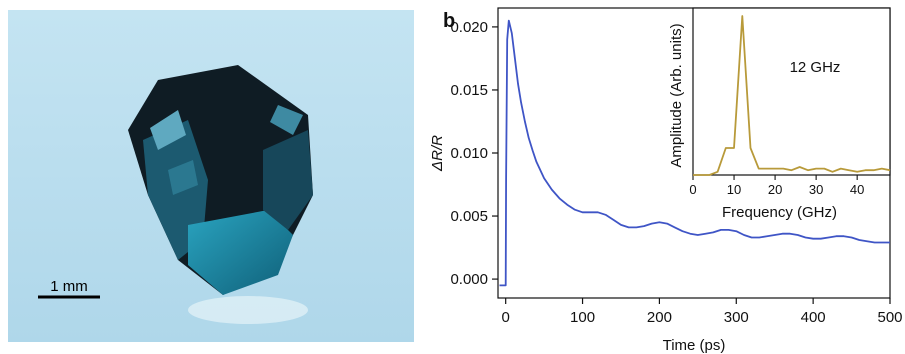 This screenshot has width=905, height=354. I want to click on inset-series-group, so click(792, 95).